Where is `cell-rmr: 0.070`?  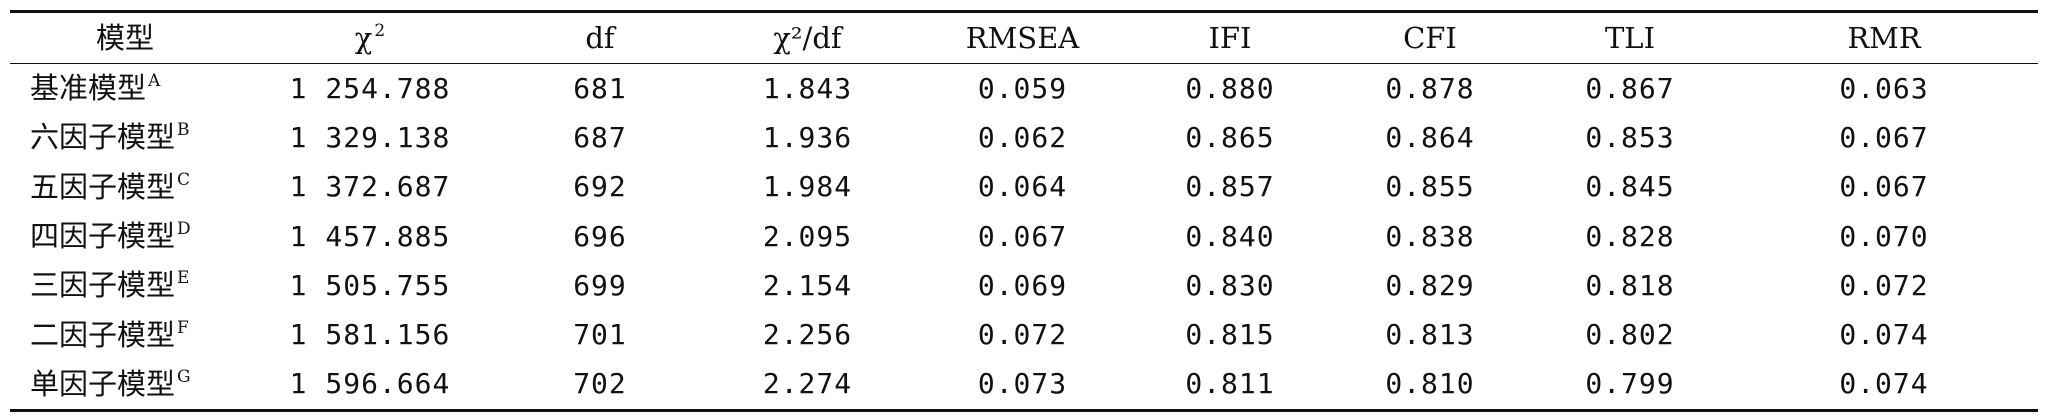 cell-rmr: 0.070 is located at coordinates (1884, 236).